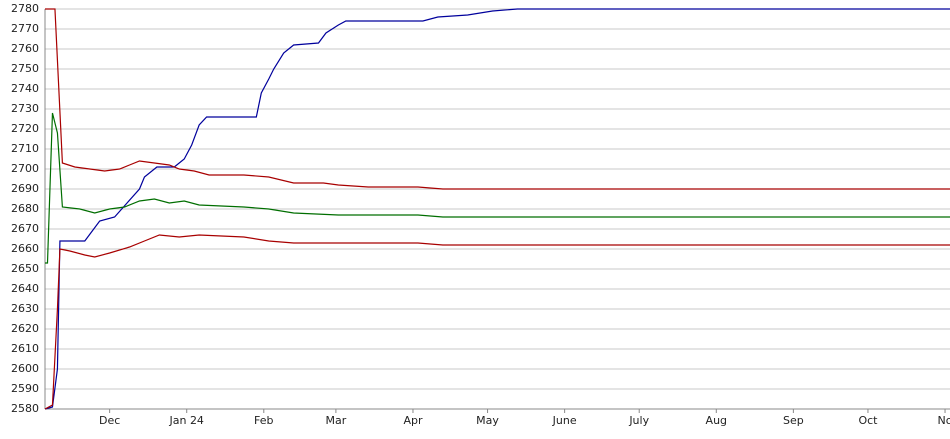  Describe the element at coordinates (25, 48) in the screenshot. I see `y-tick-label: 2760` at that location.